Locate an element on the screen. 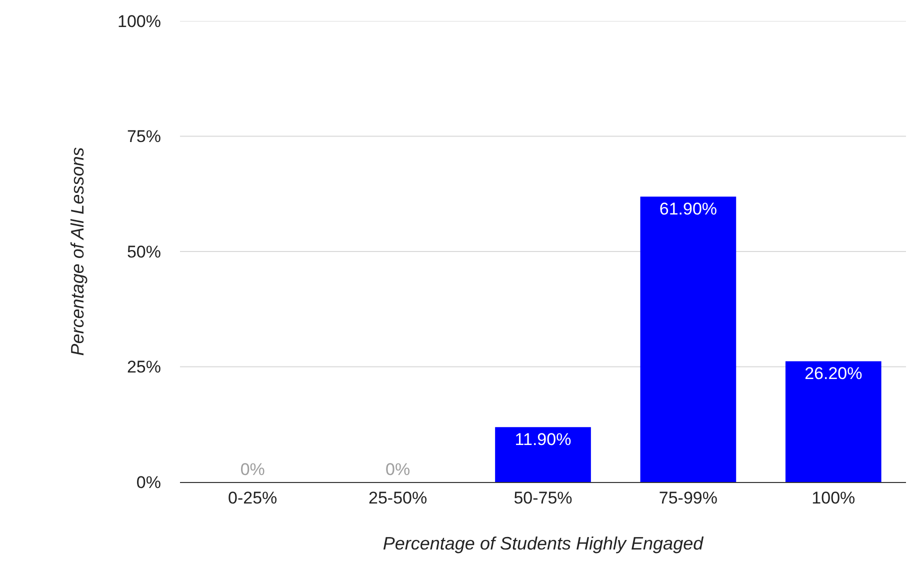 The image size is (921, 588). x-tick-label: 100% is located at coordinates (834, 498).